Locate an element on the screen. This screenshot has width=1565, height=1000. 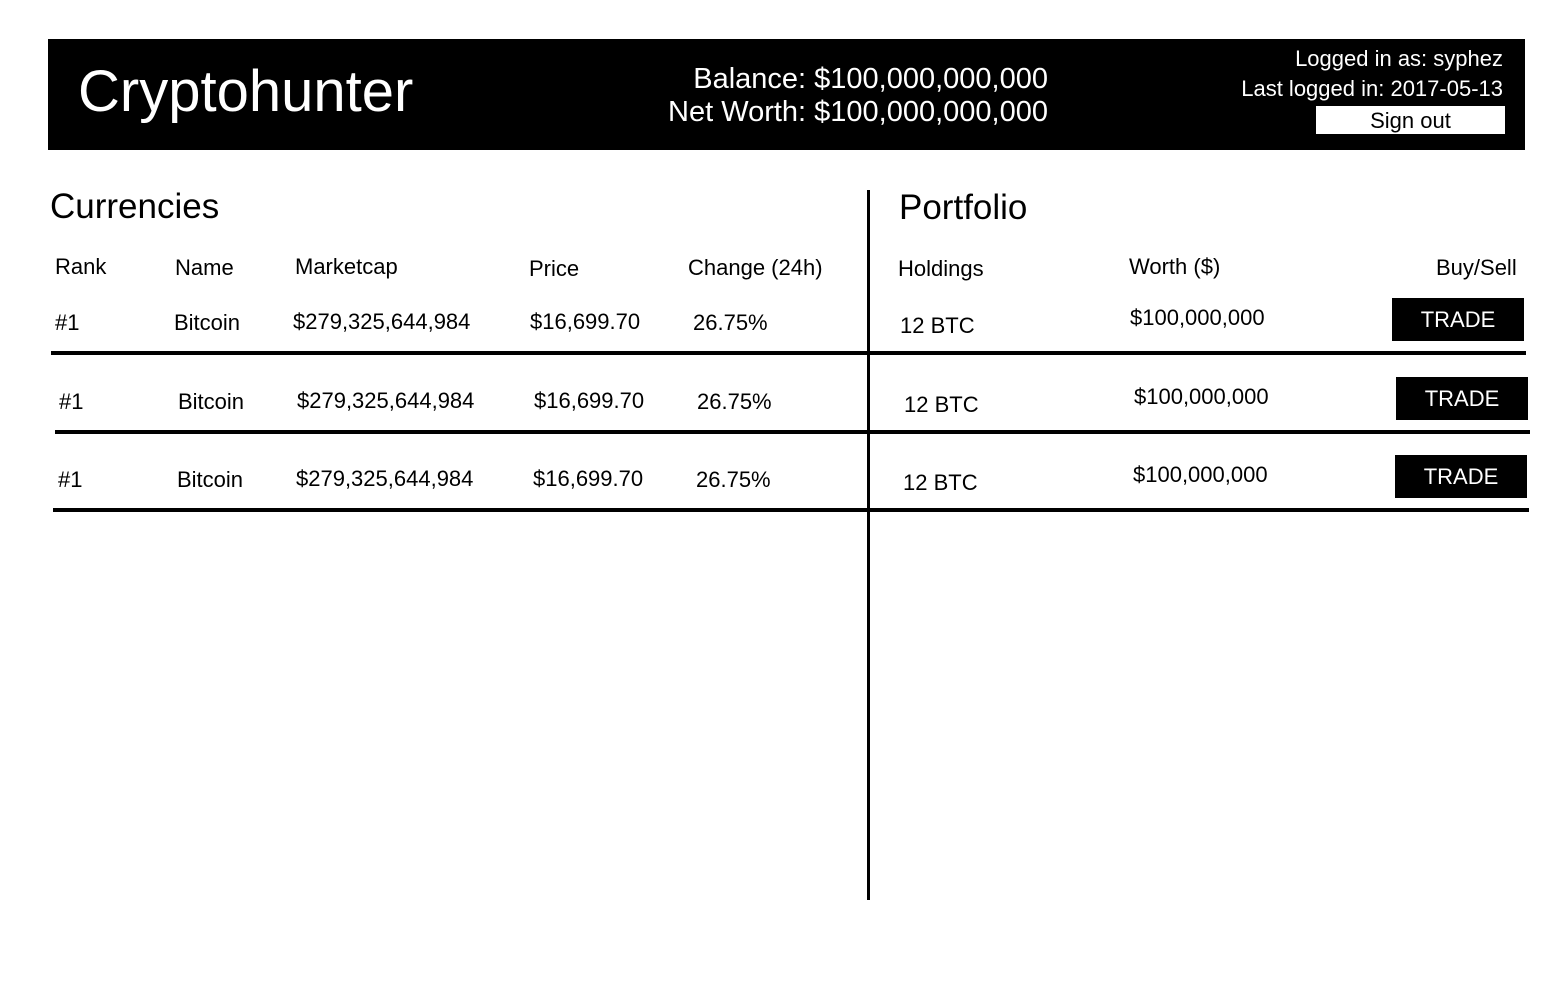
column-header-buy-sell: Buy/Sell is located at coordinates (1476, 267).